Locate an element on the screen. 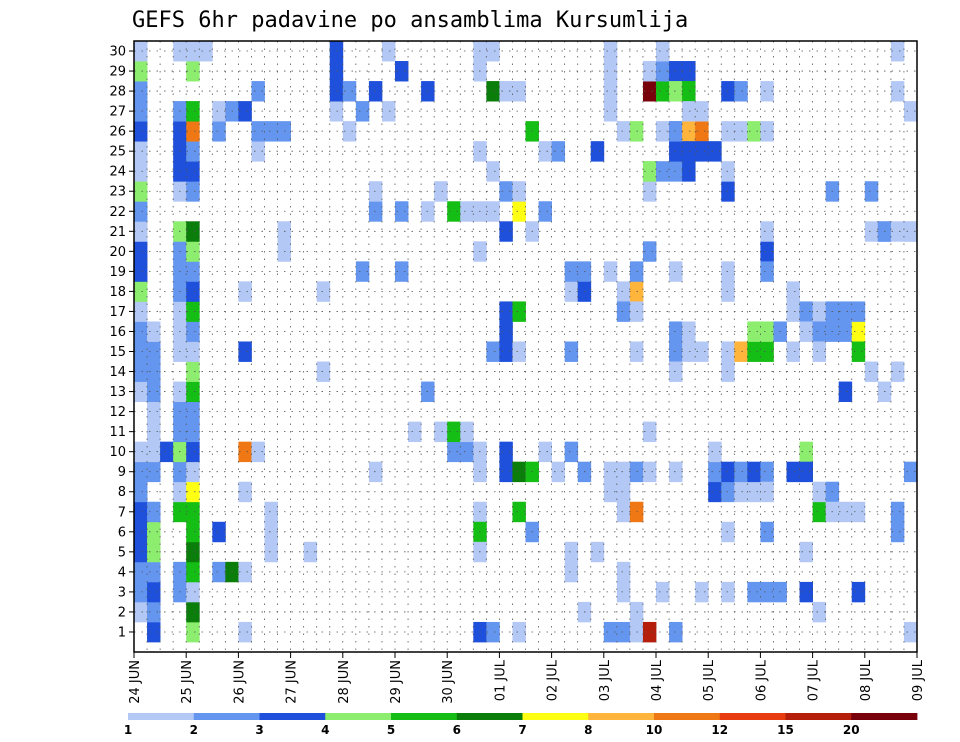  colorbar: 1 2 3 4 5 6 7 8 10 12 15 20 is located at coordinates (521, 725).